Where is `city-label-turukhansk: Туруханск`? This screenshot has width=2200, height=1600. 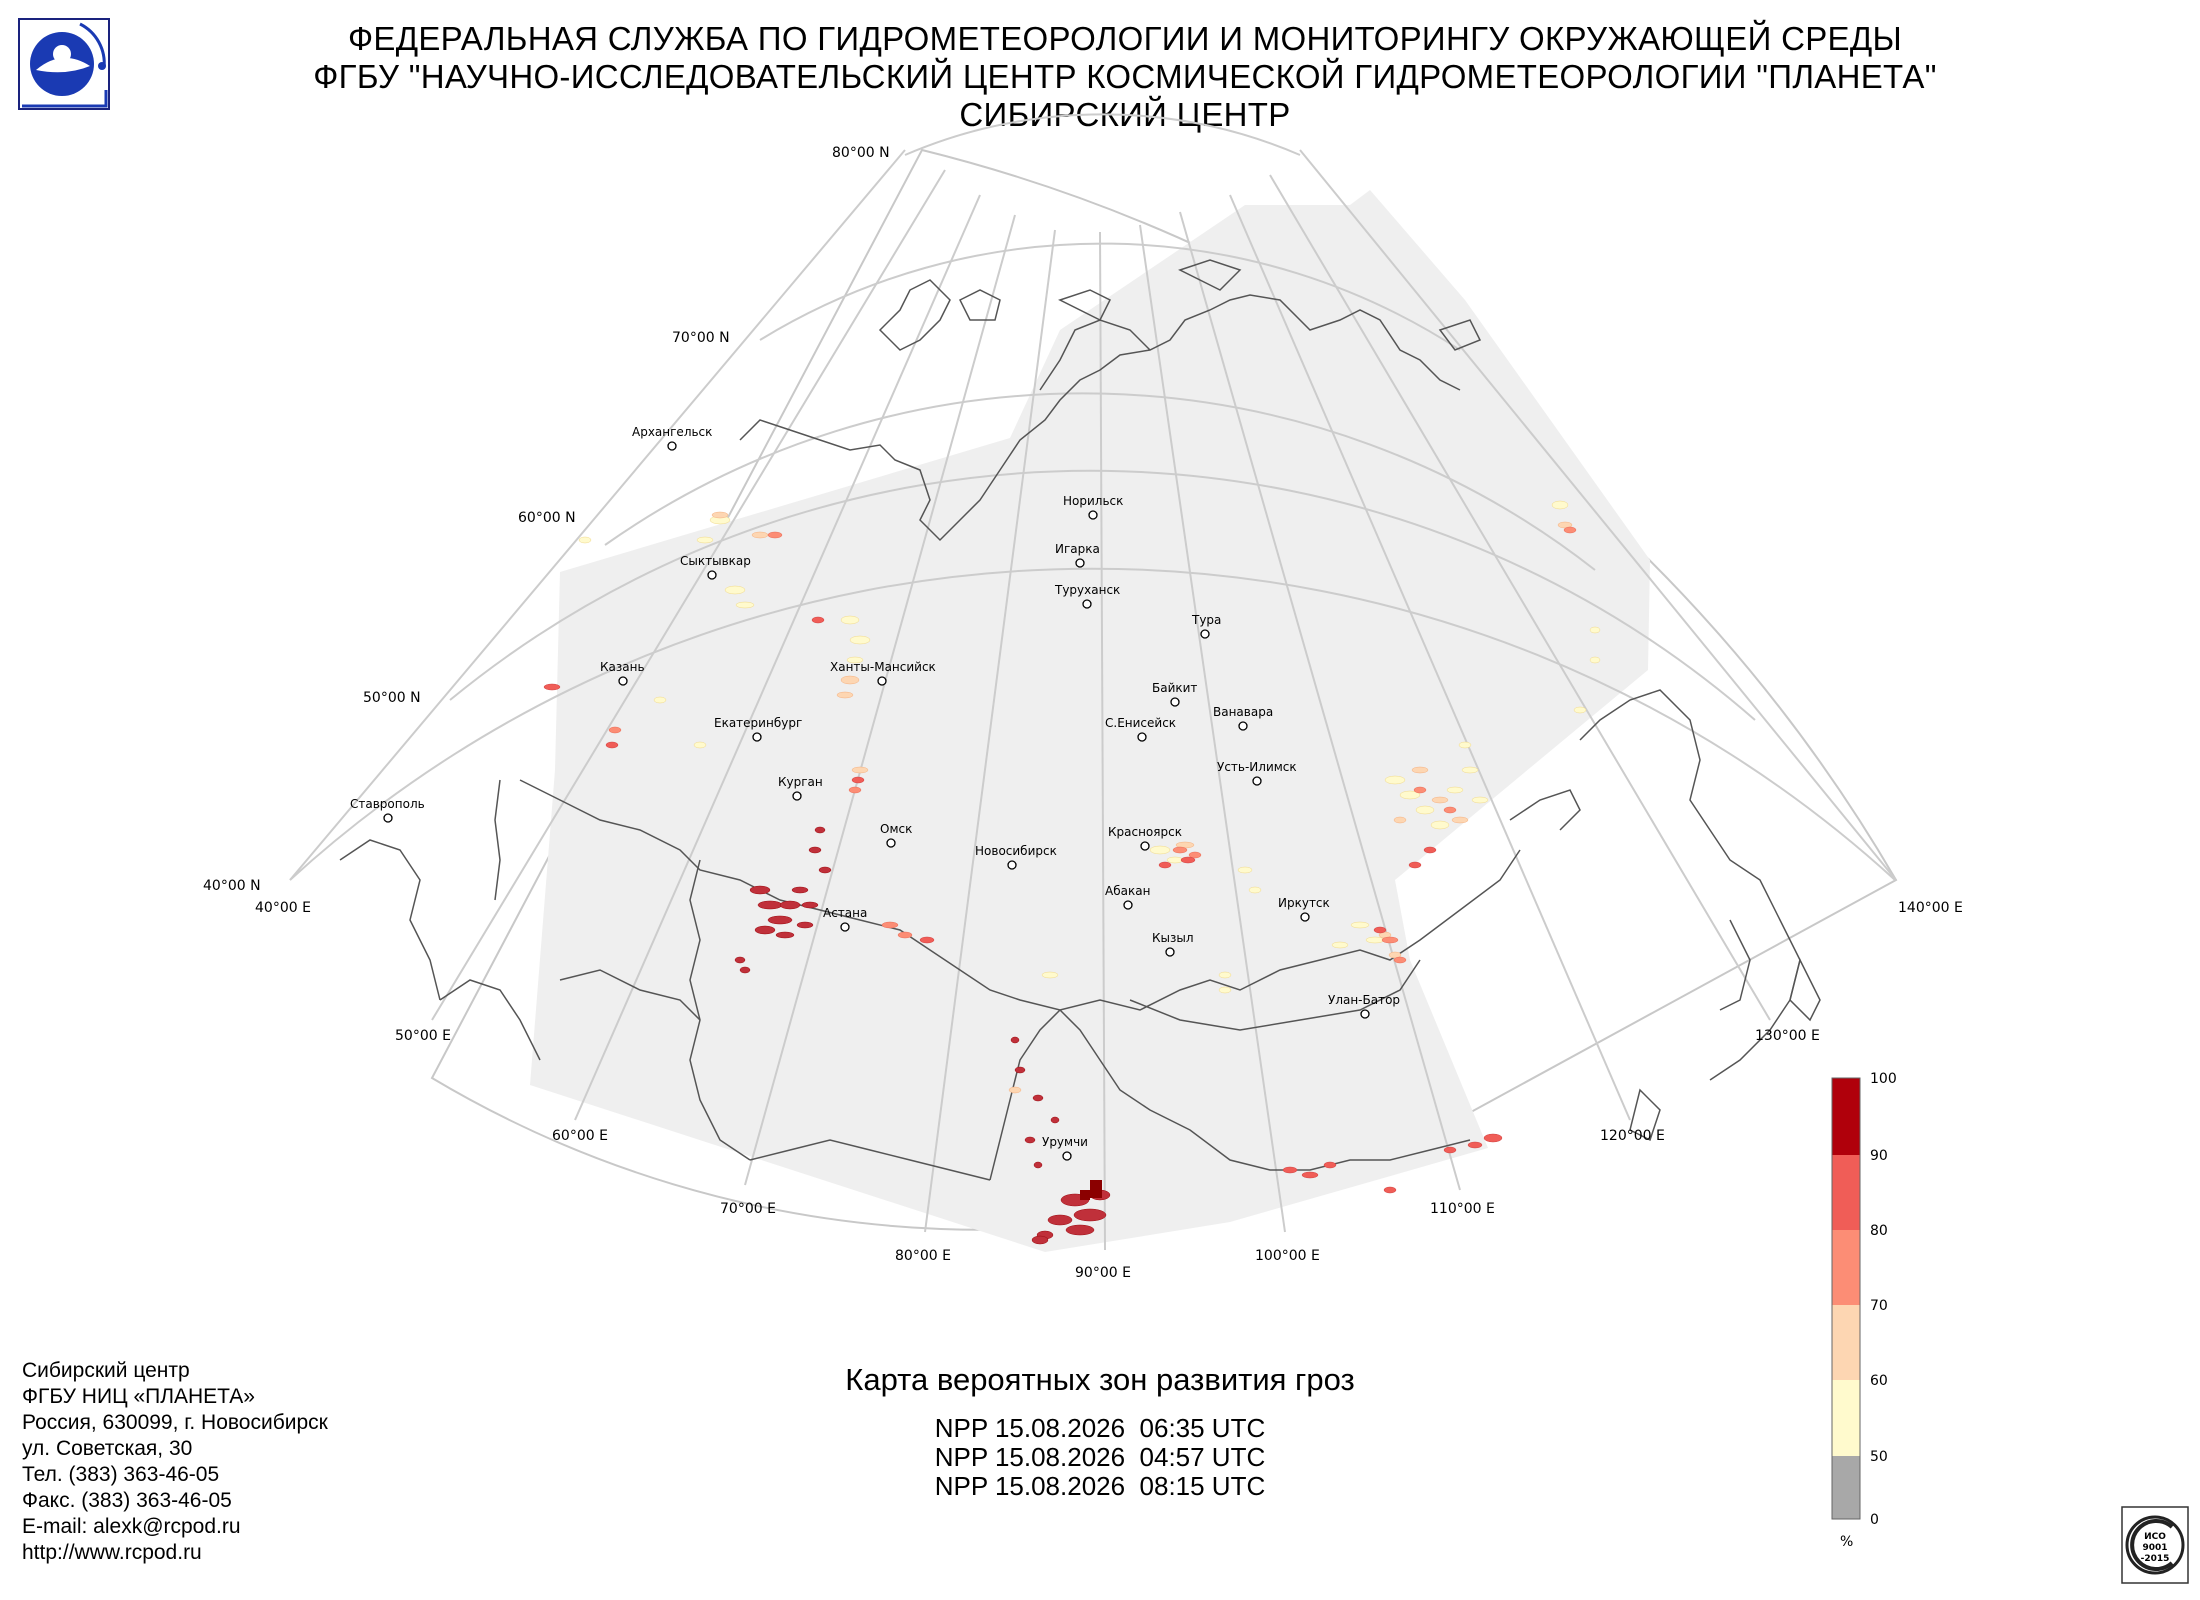
city-label-turukhansk: Туруханск is located at coordinates (1087, 590).